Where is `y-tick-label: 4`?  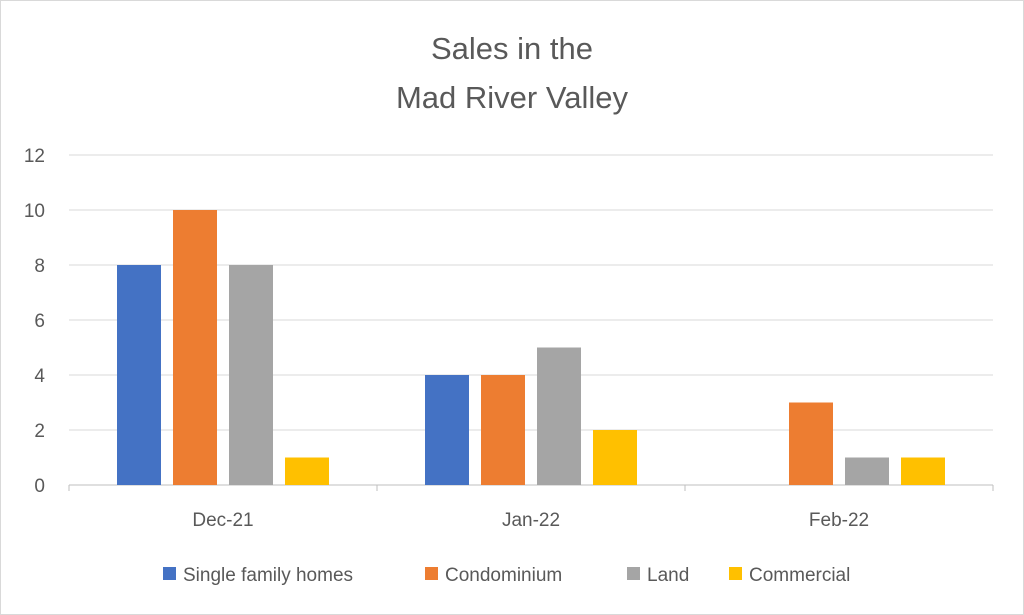 y-tick-label: 4 is located at coordinates (39, 376).